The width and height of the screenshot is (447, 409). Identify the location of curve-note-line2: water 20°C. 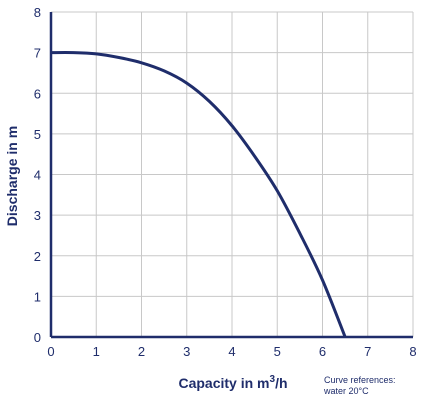
(346, 391).